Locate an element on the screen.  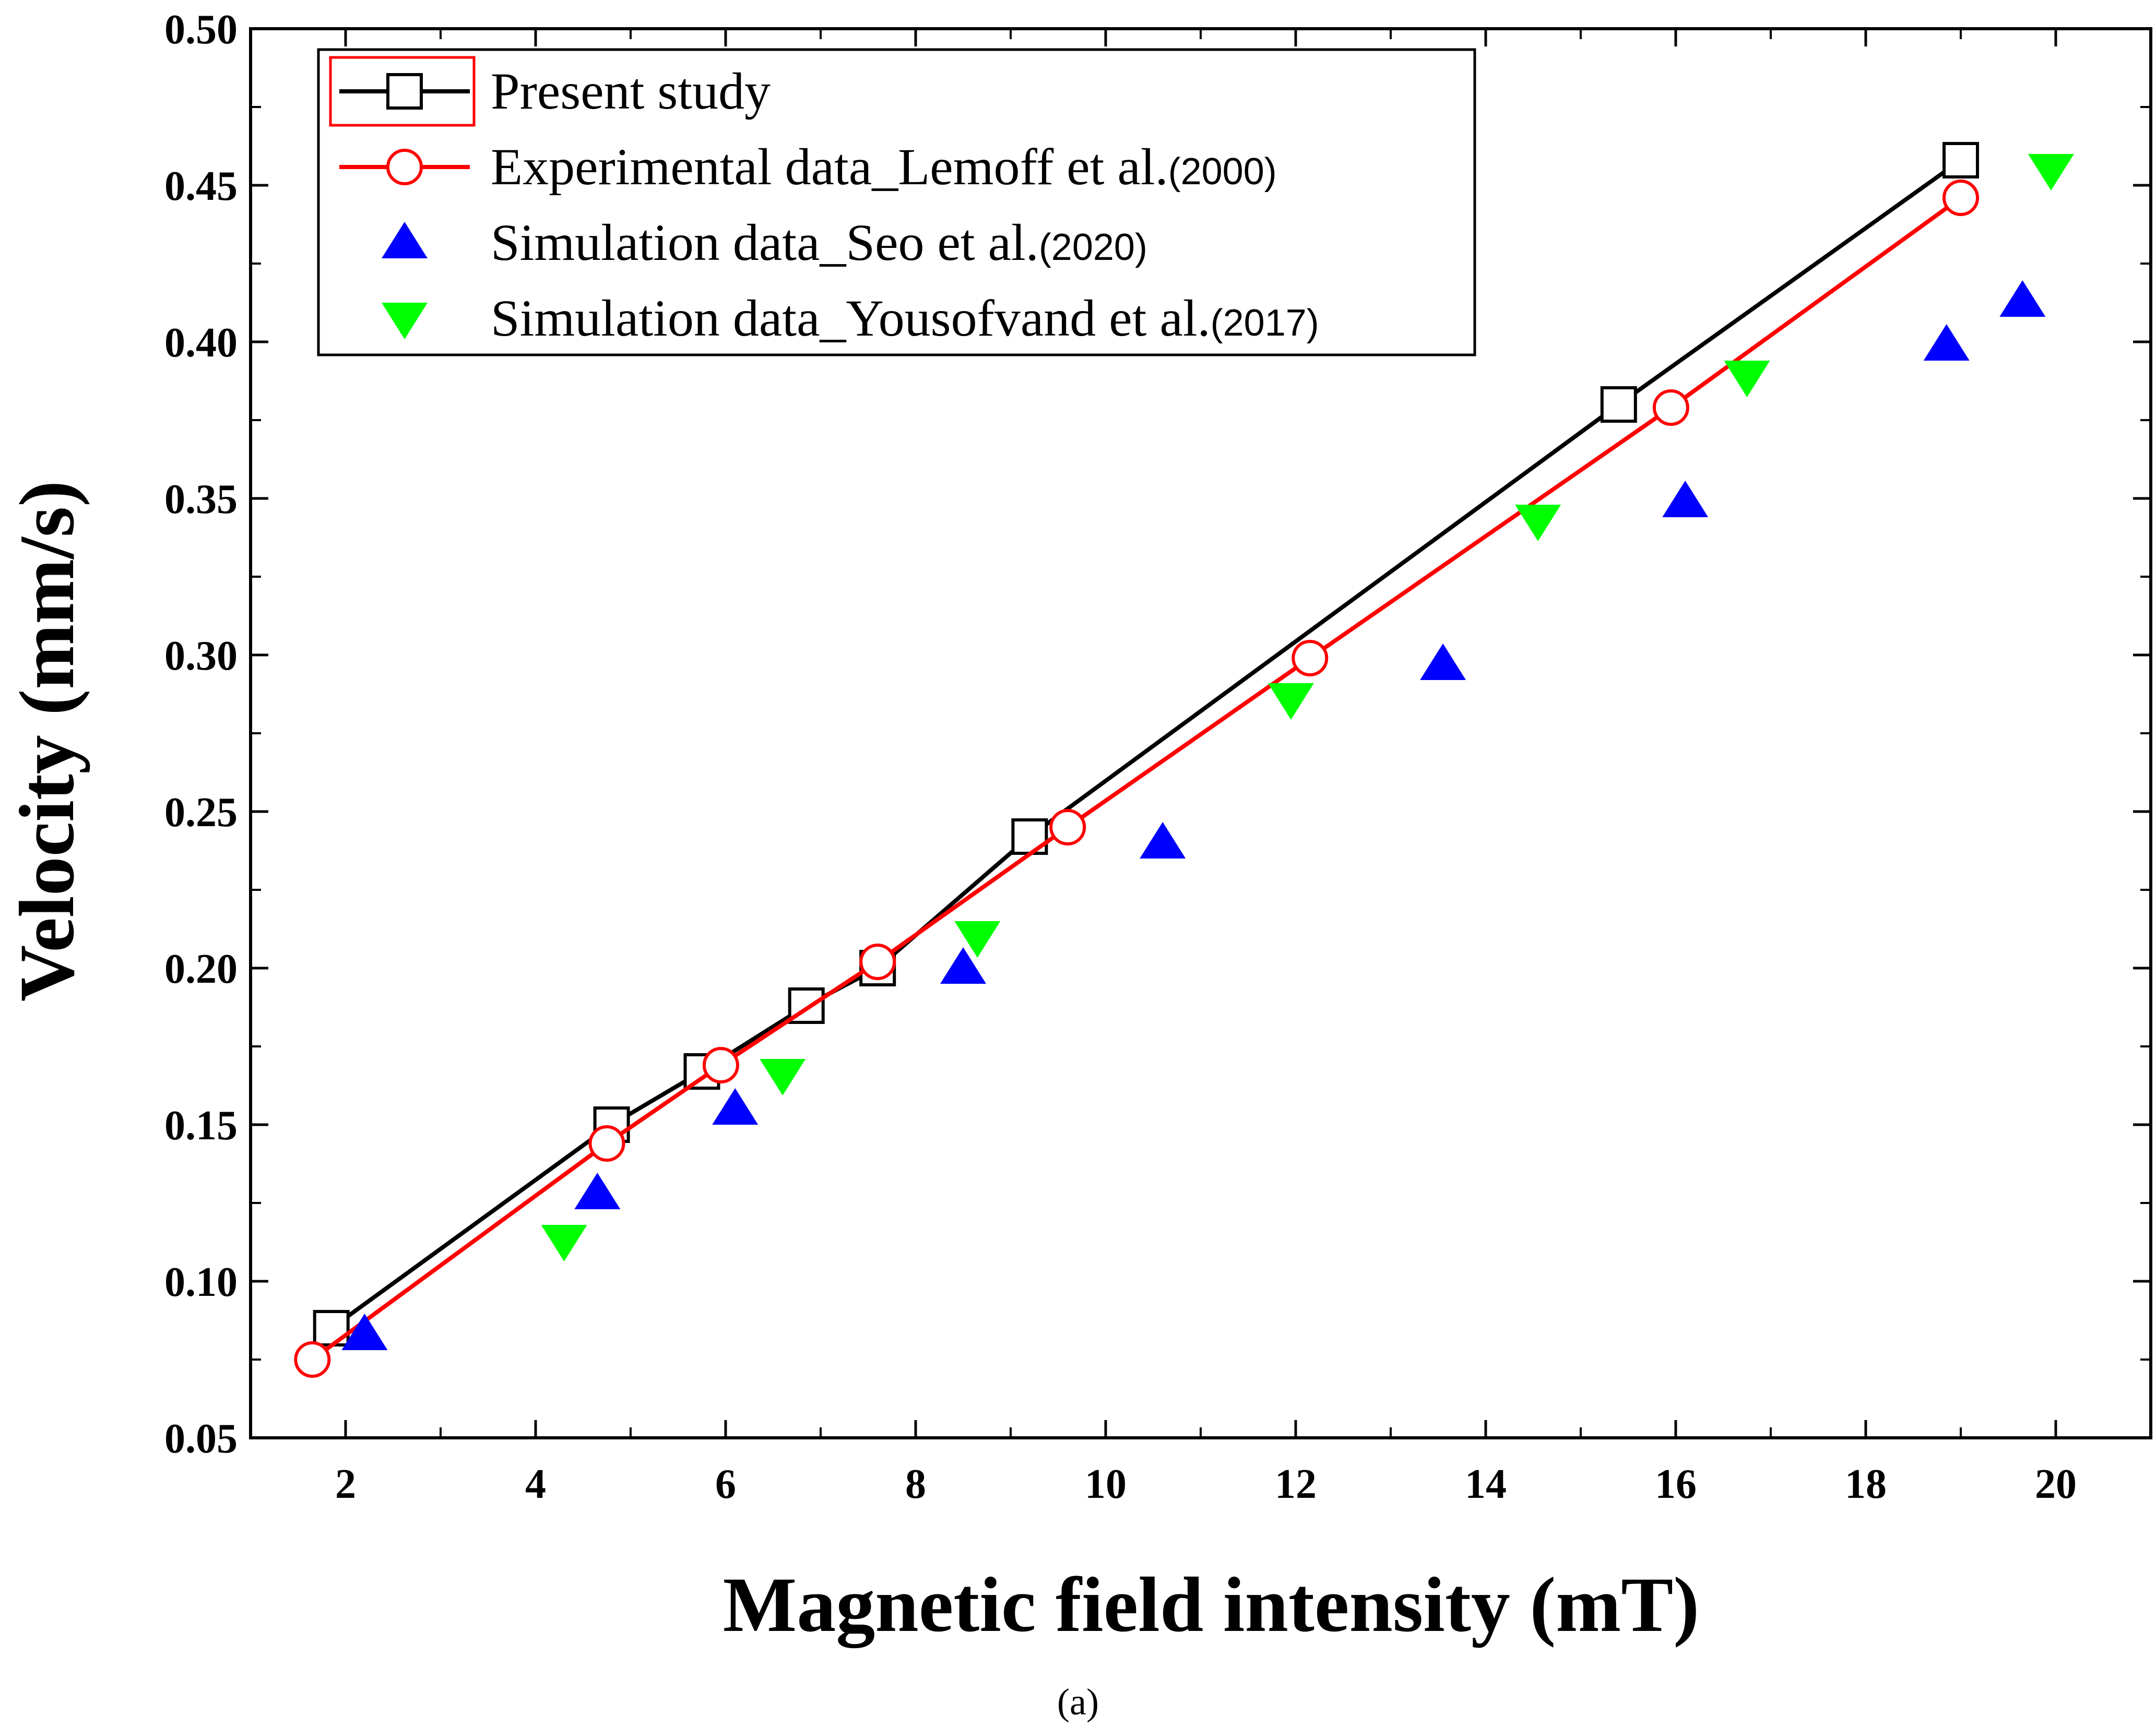
figure-caption: (a) is located at coordinates (1078, 1702).